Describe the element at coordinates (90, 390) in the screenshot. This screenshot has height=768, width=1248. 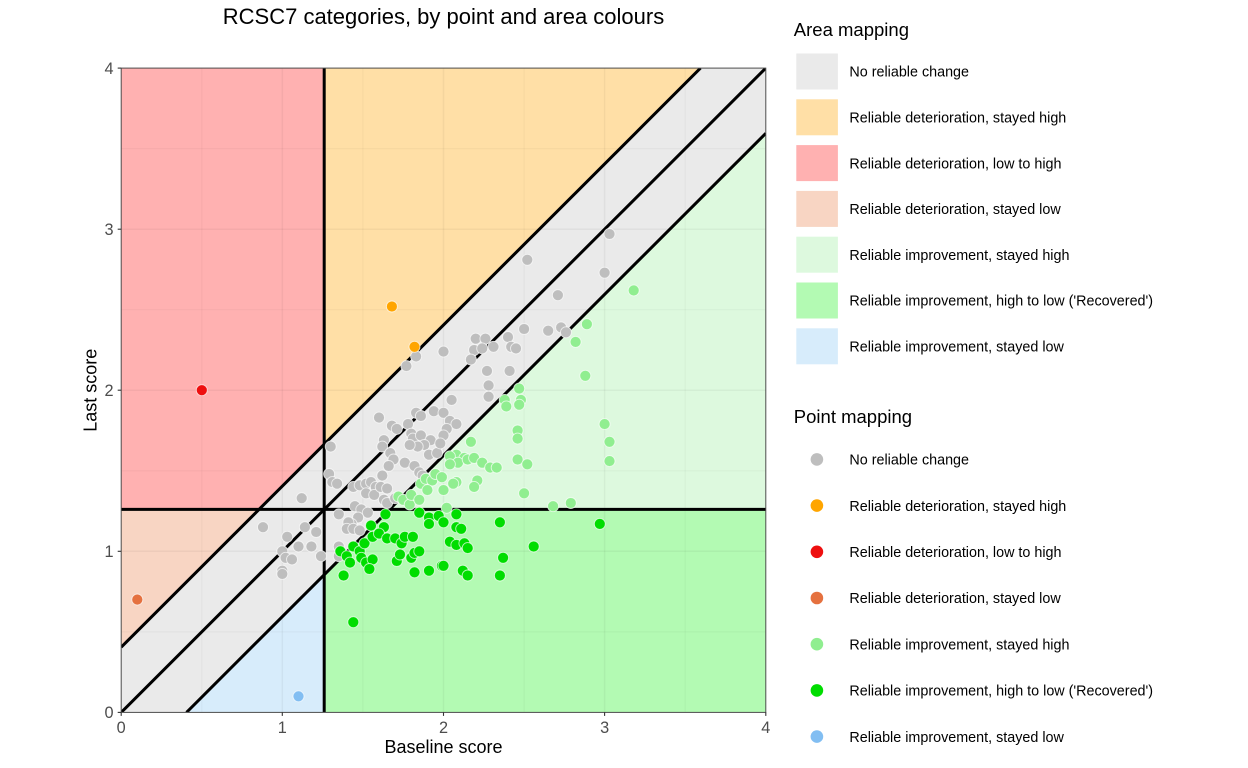
I see `svg-text: Last score` at that location.